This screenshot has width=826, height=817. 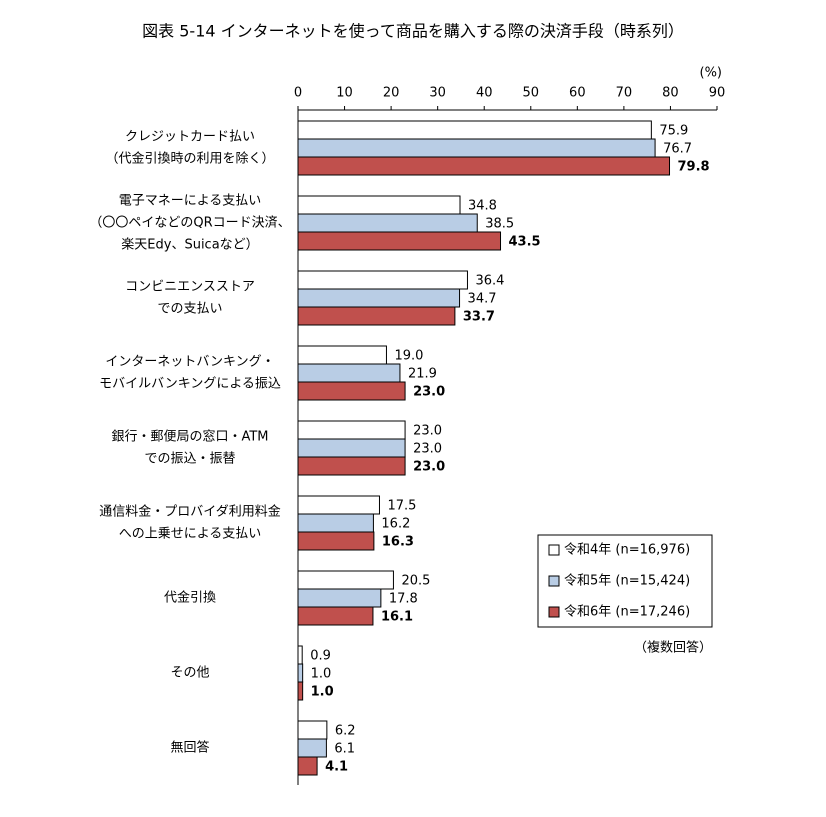 What do you see at coordinates (190, 534) in the screenshot?
I see `category-label: への上乗せによる支払い` at bounding box center [190, 534].